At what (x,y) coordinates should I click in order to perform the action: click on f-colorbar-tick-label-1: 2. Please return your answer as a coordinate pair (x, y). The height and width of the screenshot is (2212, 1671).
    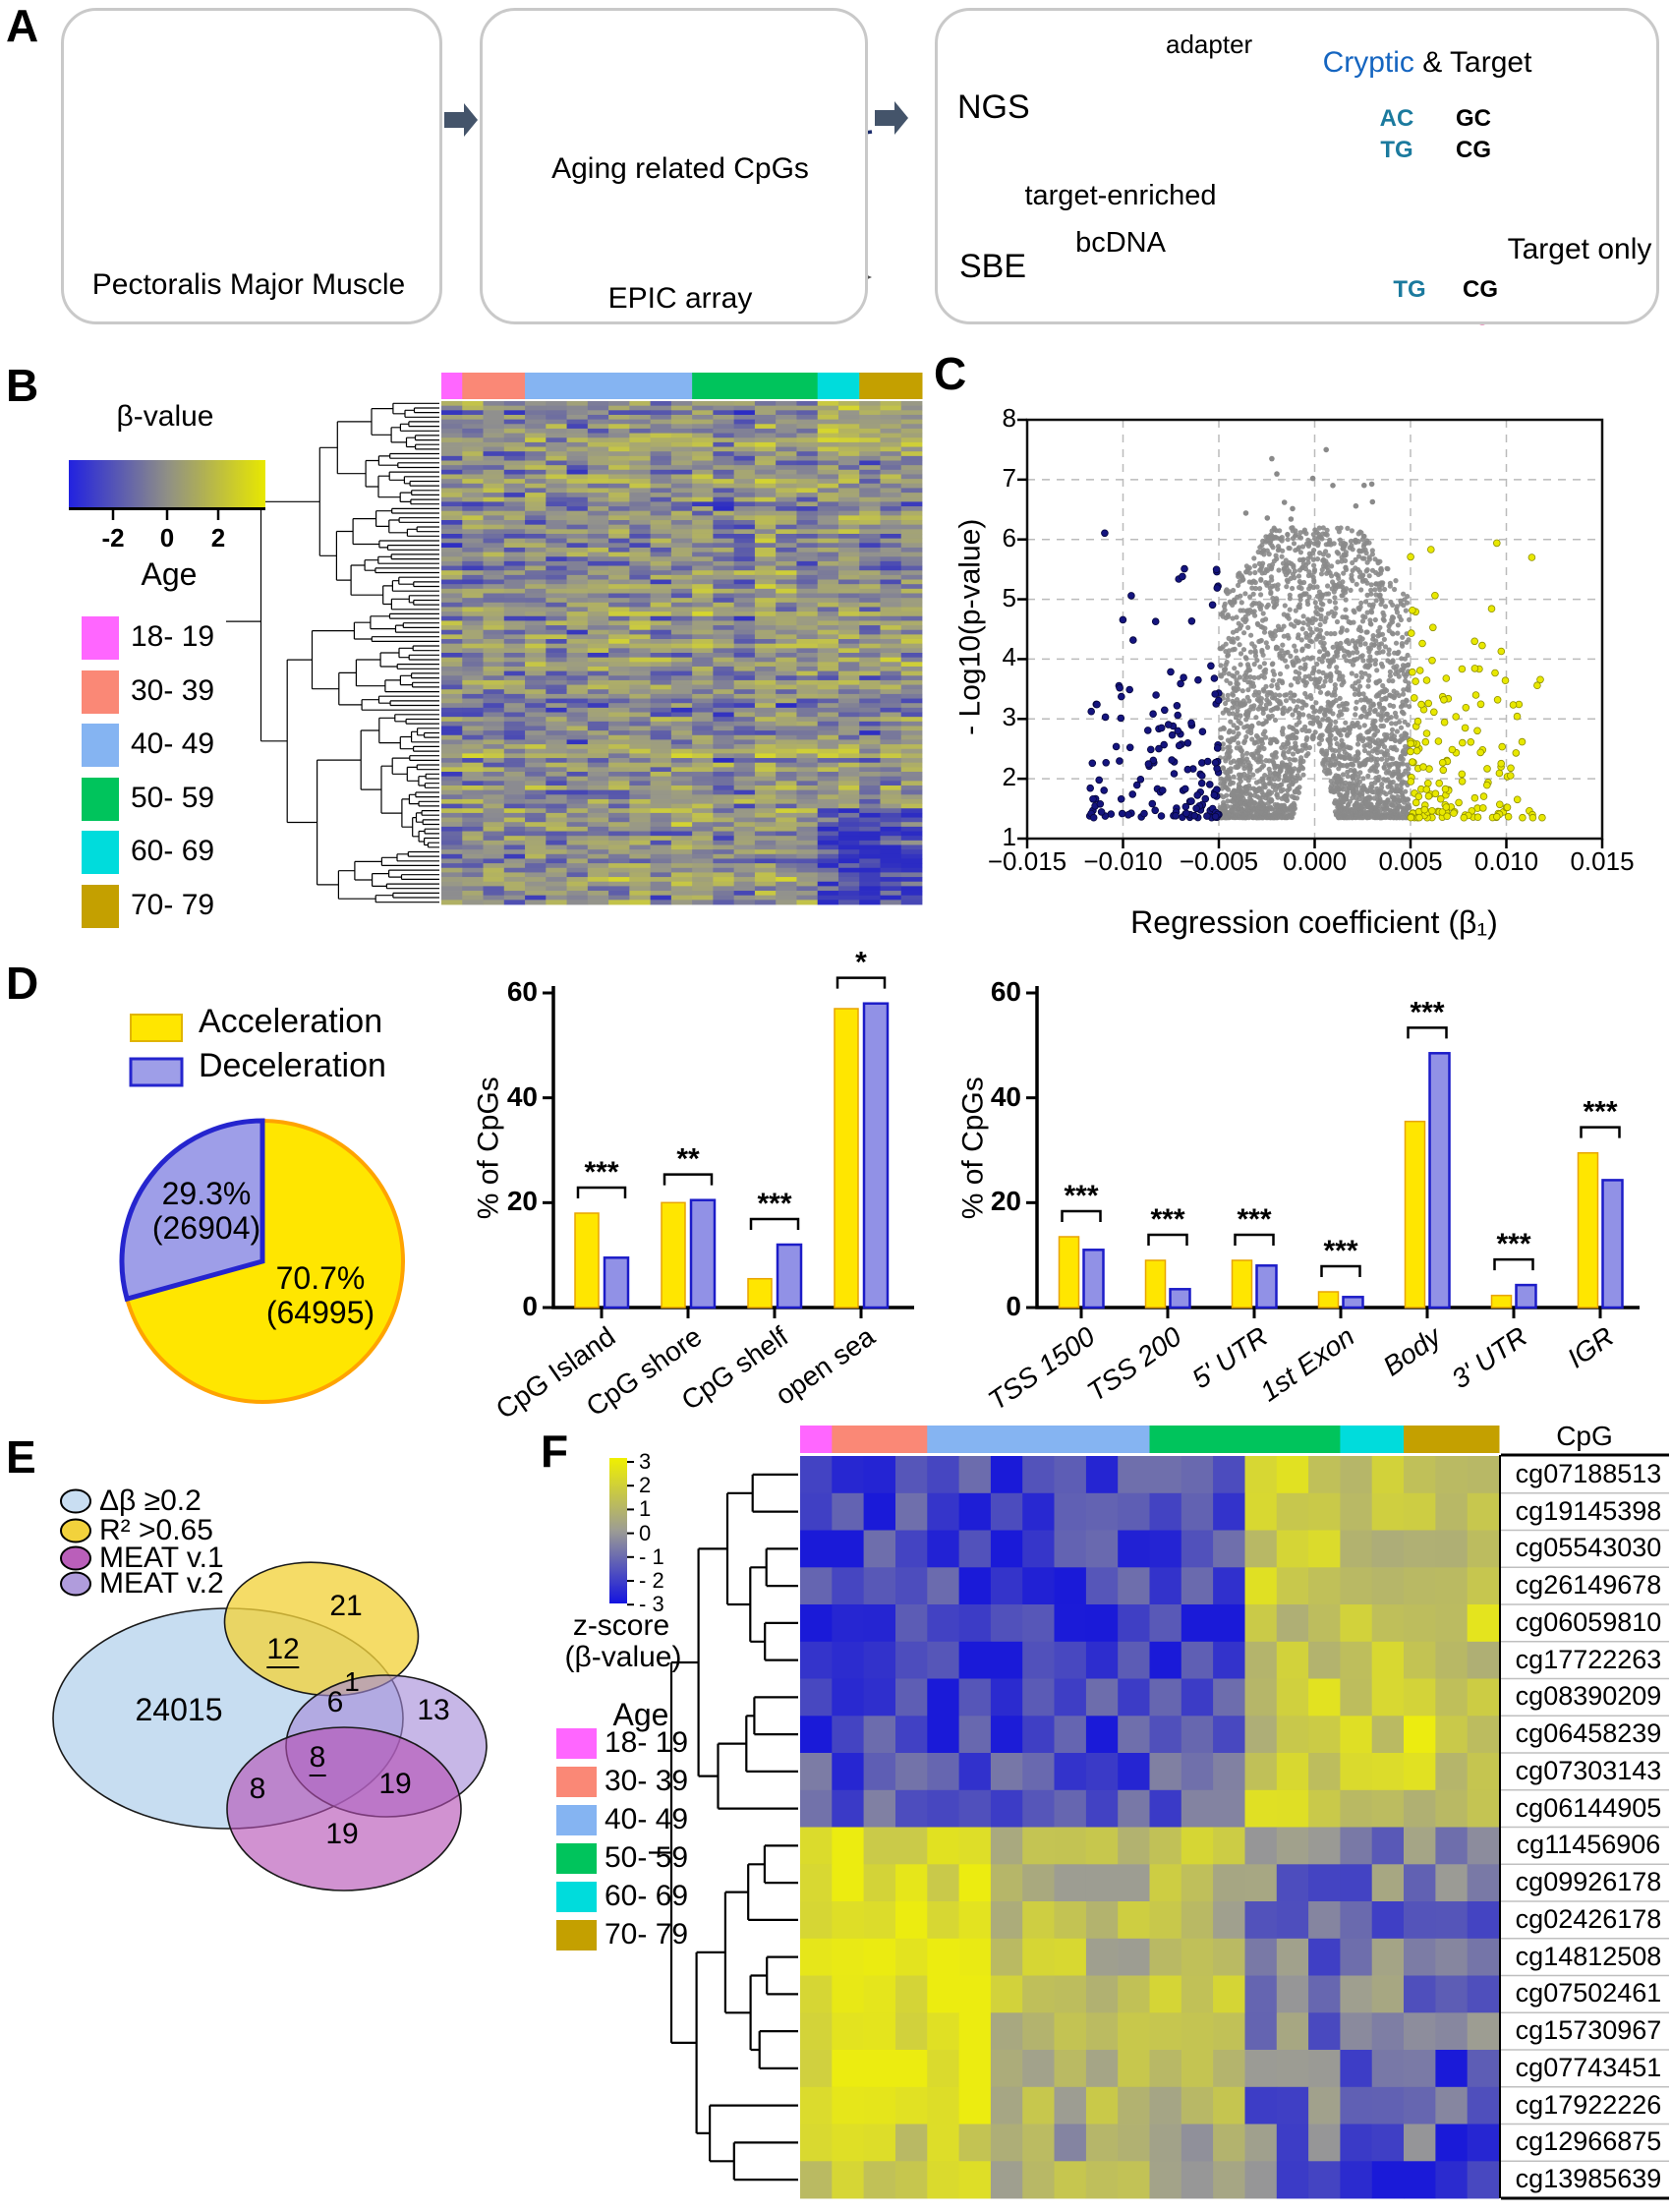
    Looking at the image, I should click on (645, 1486).